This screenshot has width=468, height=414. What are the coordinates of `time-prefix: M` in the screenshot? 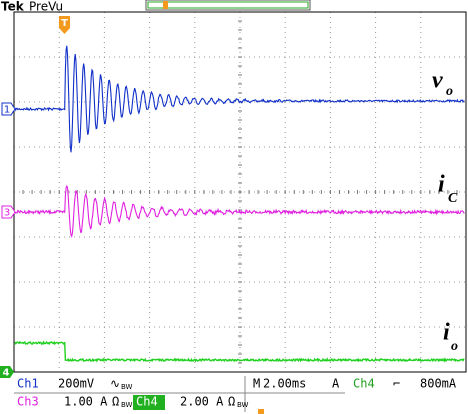 It's located at (256, 384).